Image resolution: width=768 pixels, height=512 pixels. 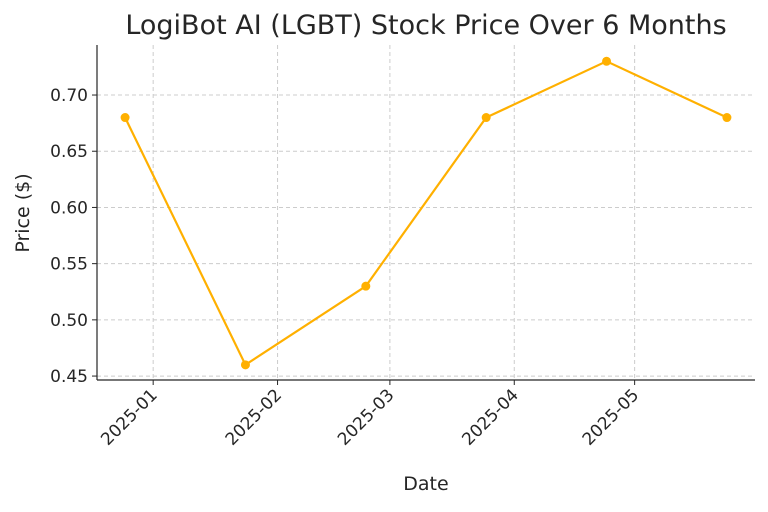 What do you see at coordinates (69, 152) in the screenshot?
I see `y-tick-label: 0.65` at bounding box center [69, 152].